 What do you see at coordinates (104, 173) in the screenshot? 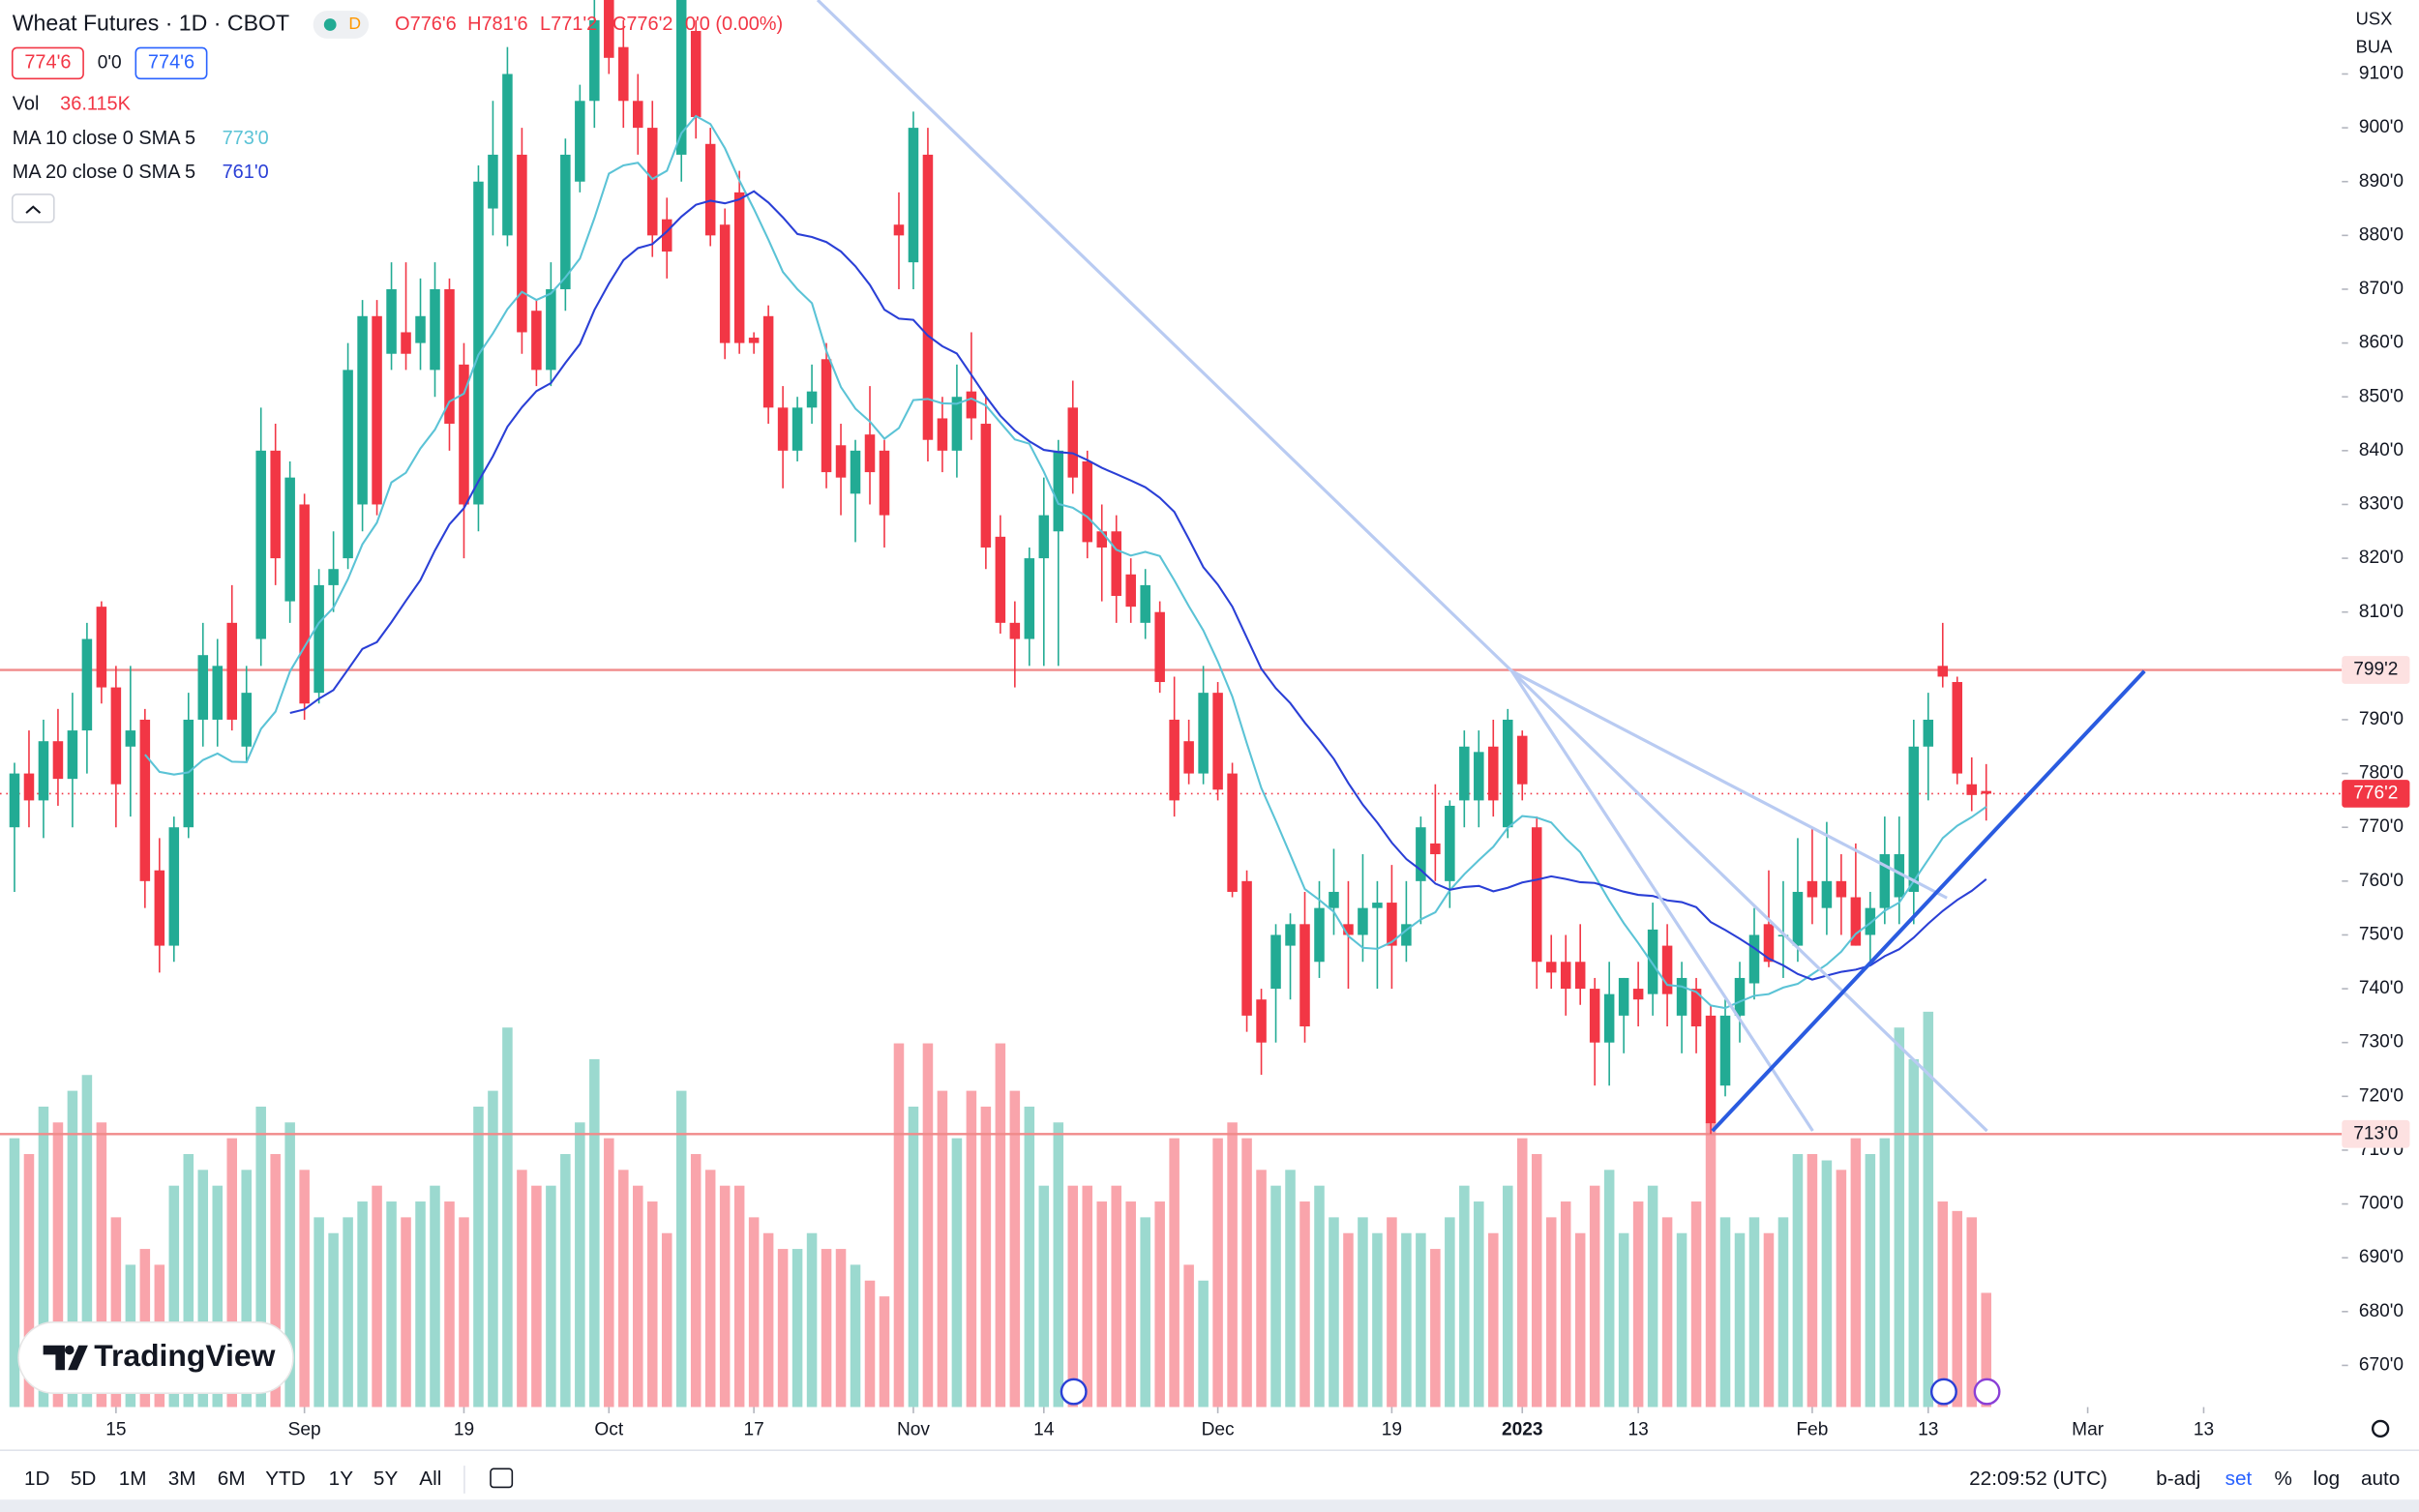
I see `study-name: MA 20 close 0 SMA 5` at bounding box center [104, 173].